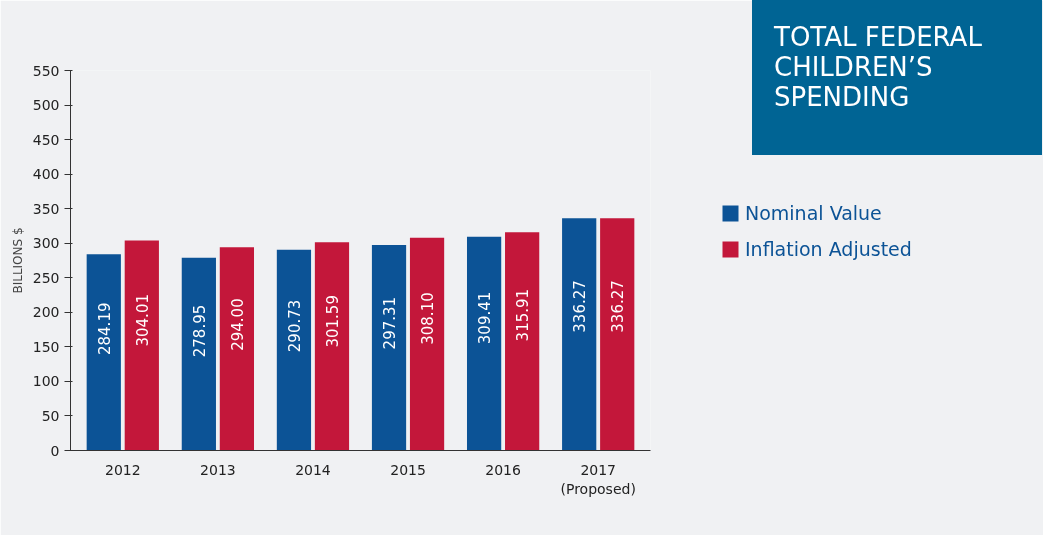  I want to click on data-label: 304.01, so click(142, 320).